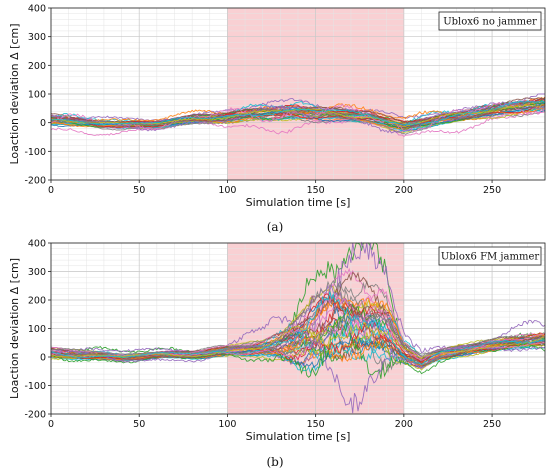 This screenshot has height=473, width=550. I want to click on series-lines, so click(298, 115).